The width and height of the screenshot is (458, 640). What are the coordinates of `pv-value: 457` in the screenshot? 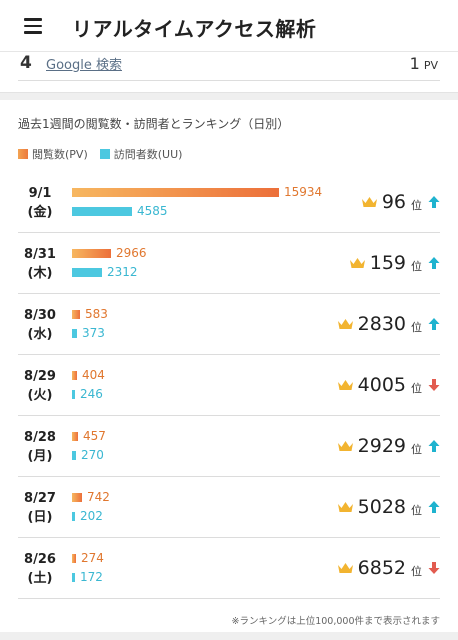 It's located at (94, 436).